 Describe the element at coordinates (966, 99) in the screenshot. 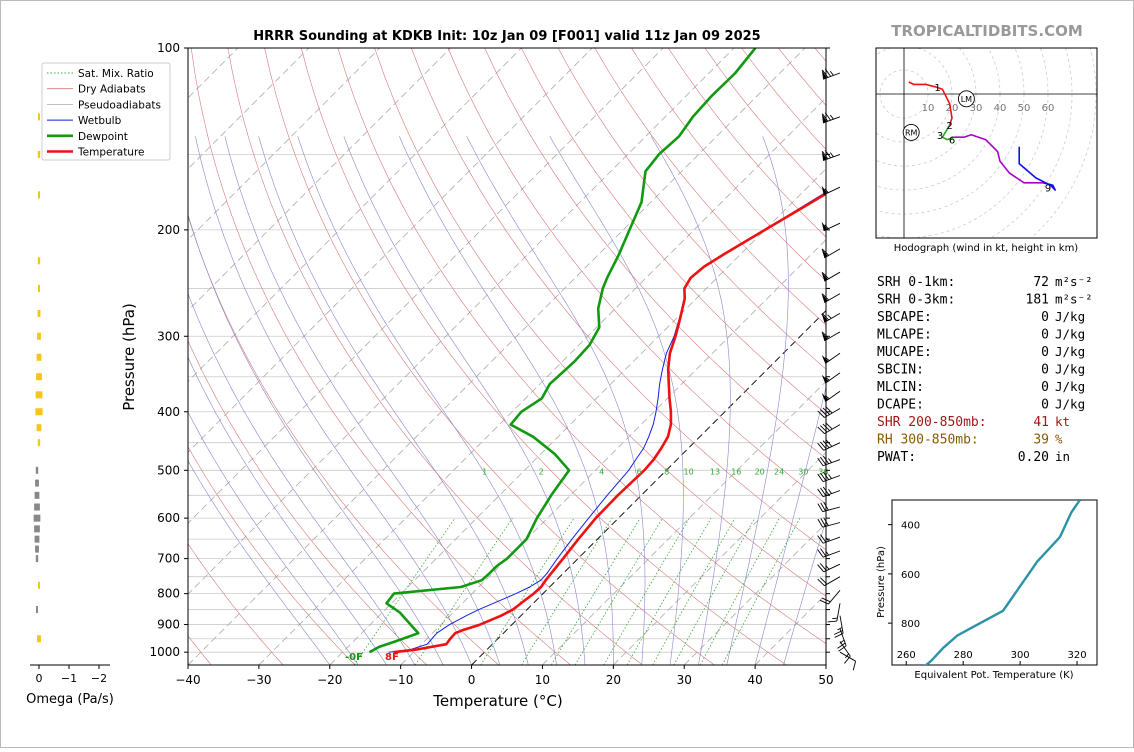

I see `storm-motion-label: LM` at that location.